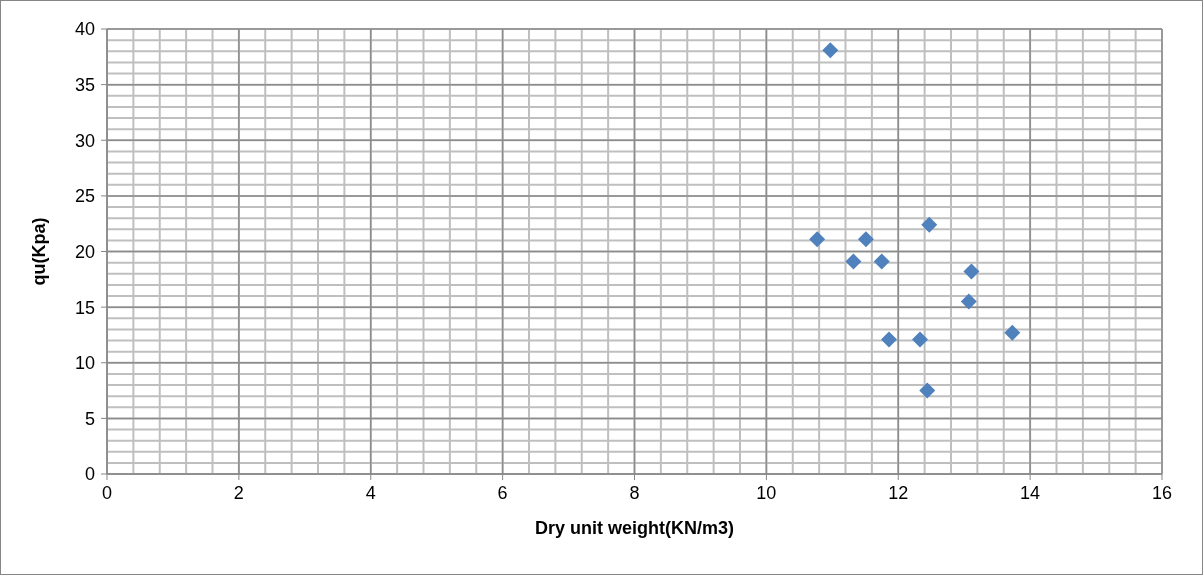 Image resolution: width=1203 pixels, height=575 pixels. What do you see at coordinates (89, 474) in the screenshot?
I see `y-tick-label: 0` at bounding box center [89, 474].